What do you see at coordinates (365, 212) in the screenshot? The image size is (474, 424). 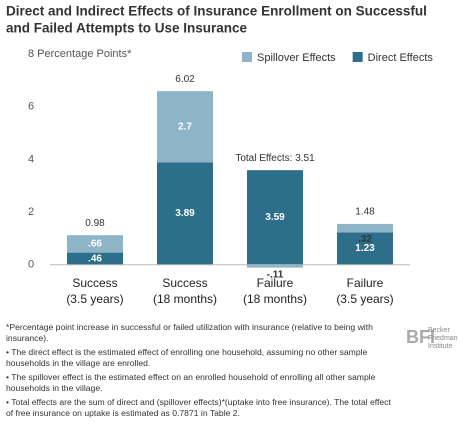 I see `total-label: 1.48` at bounding box center [365, 212].